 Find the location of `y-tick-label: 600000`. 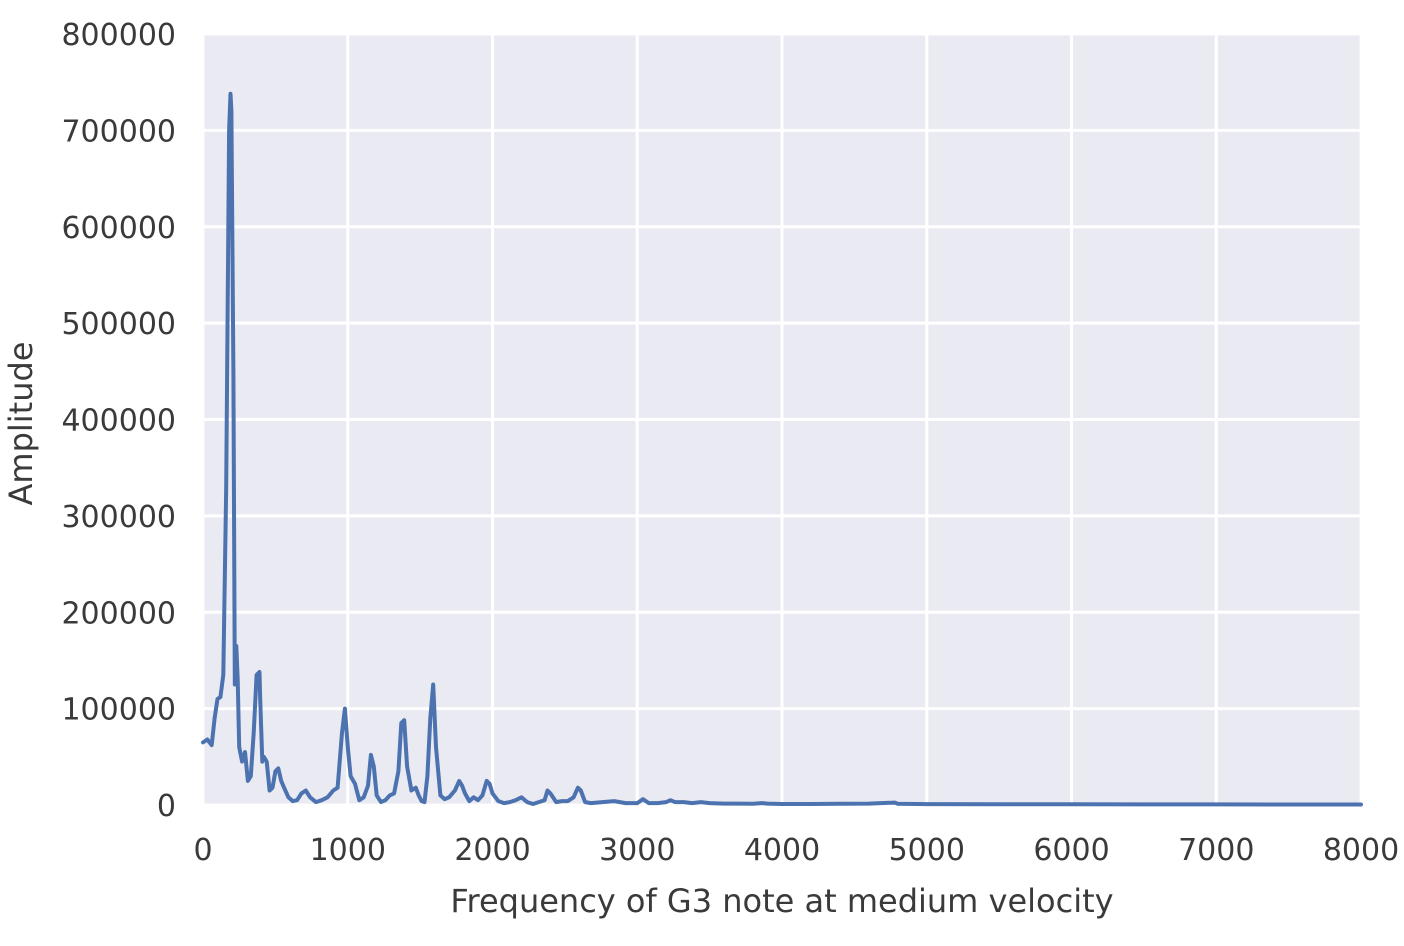

y-tick-label: 600000 is located at coordinates (118, 228).